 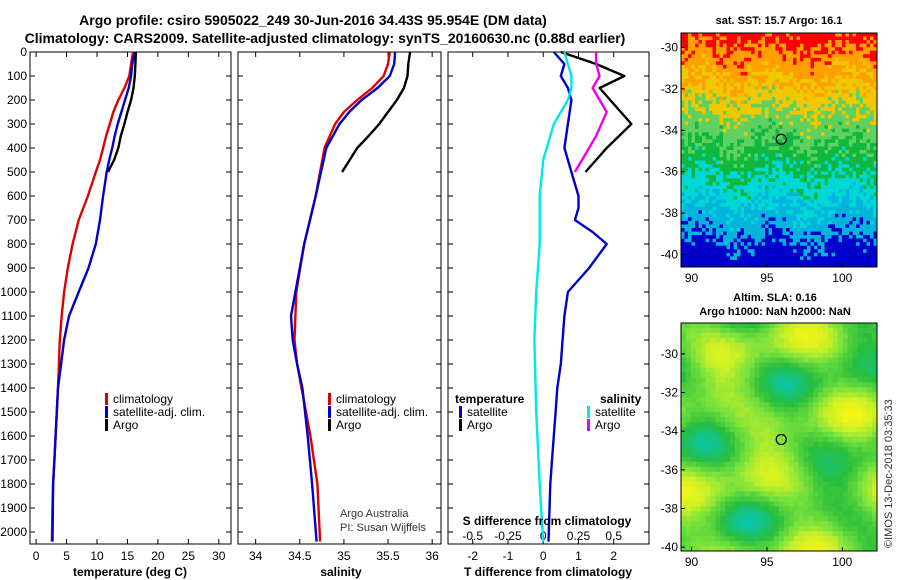 What do you see at coordinates (577, 296) in the screenshot?
I see `series-line-temperature-satellite` at bounding box center [577, 296].